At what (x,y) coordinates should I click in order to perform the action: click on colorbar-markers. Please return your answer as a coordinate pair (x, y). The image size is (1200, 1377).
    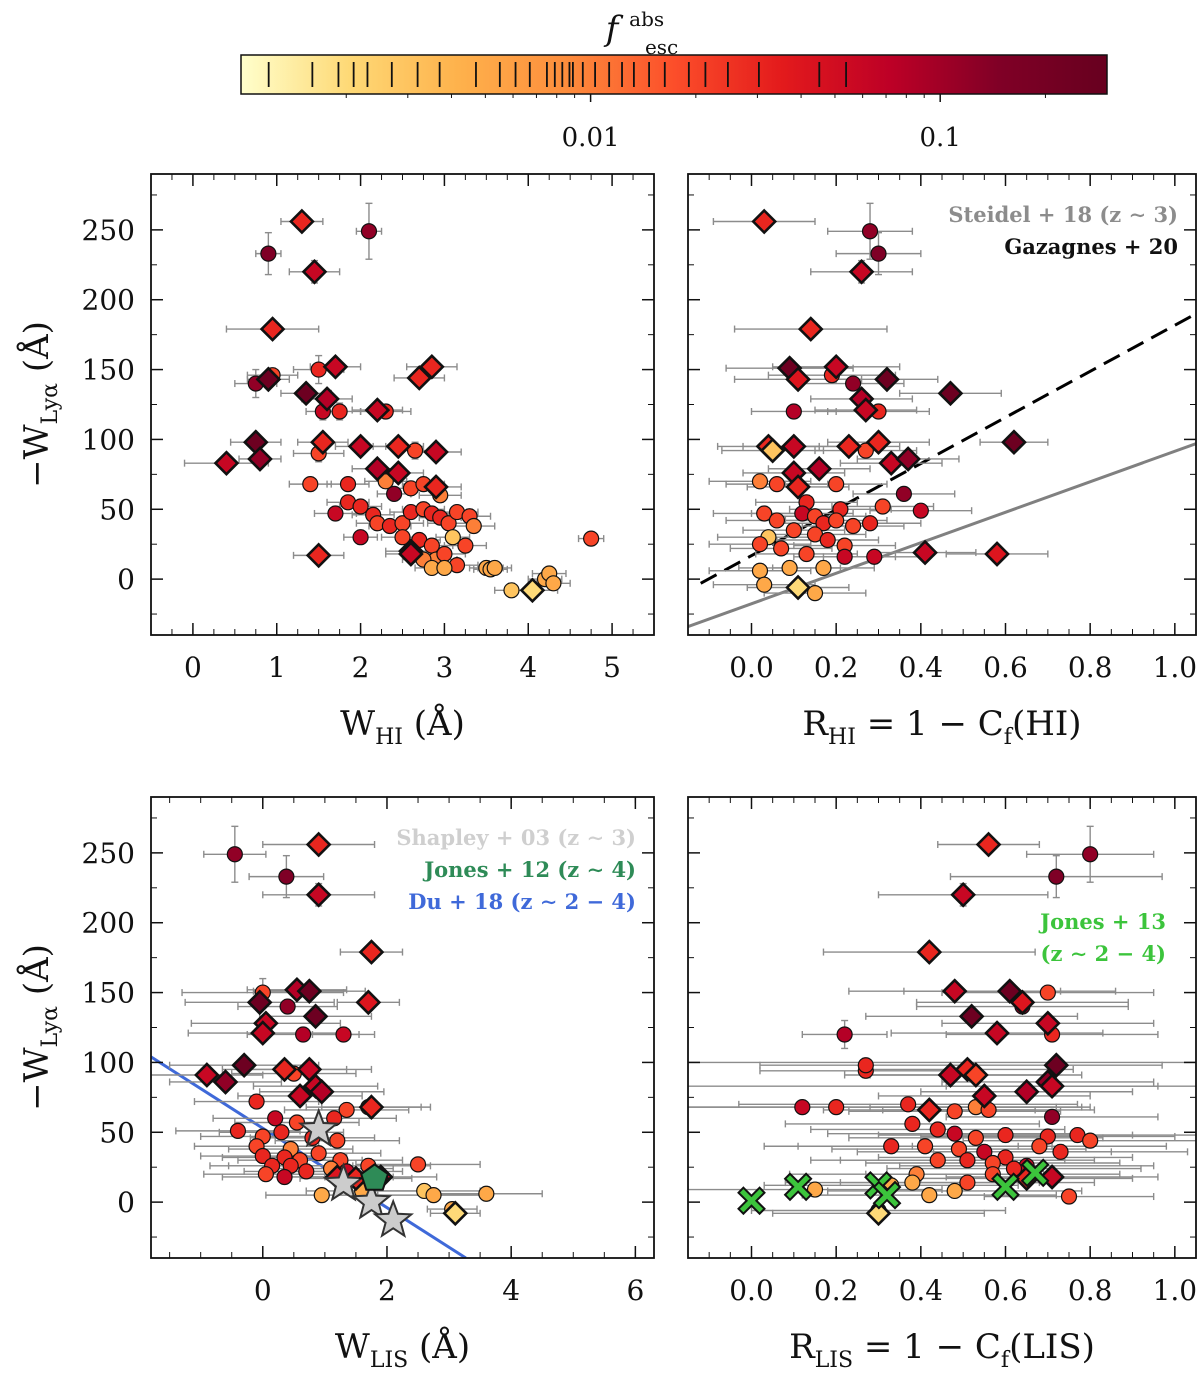
    Looking at the image, I should click on (557, 74).